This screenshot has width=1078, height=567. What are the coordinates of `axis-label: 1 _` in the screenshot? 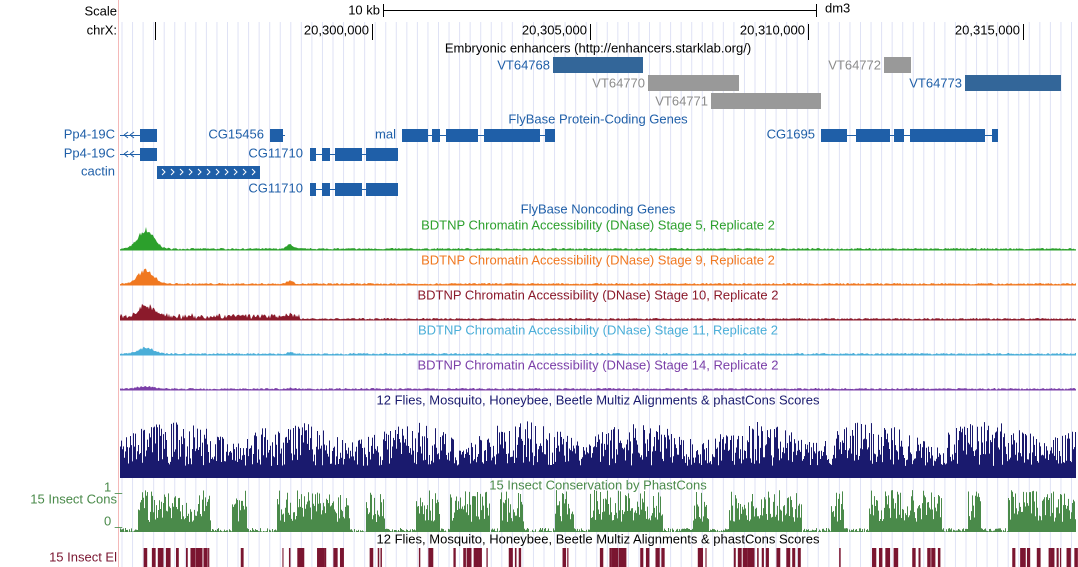 It's located at (113, 486).